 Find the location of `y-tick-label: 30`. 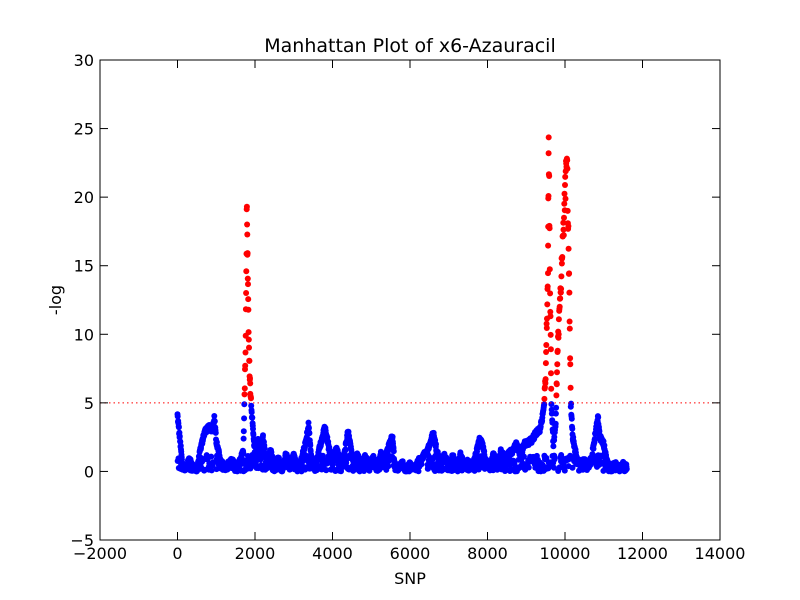

y-tick-label: 30 is located at coordinates (84, 60).